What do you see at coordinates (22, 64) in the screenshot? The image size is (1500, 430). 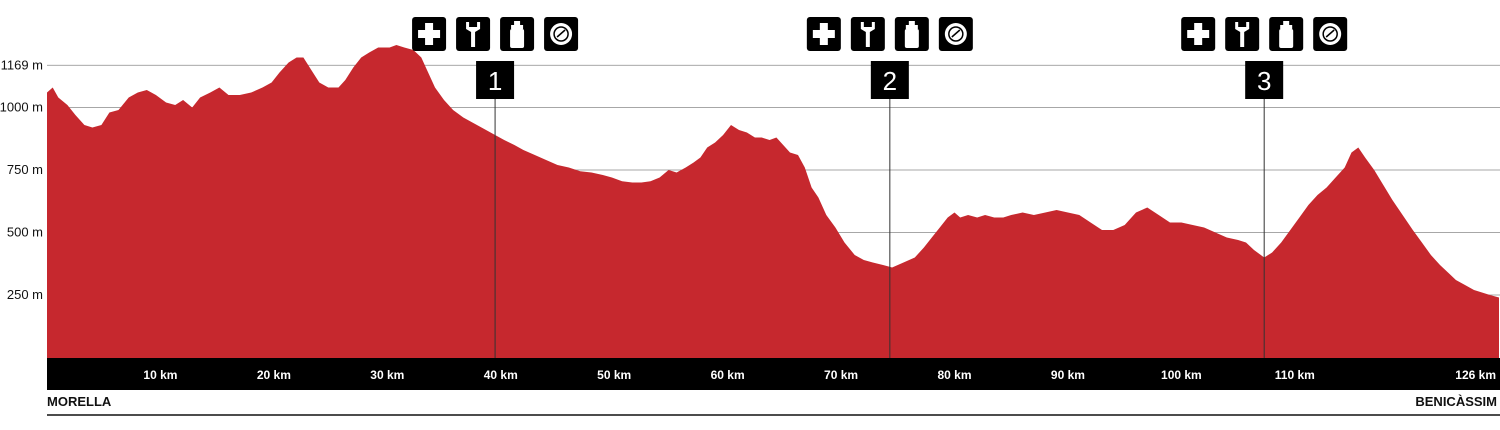 I see `y-tick-label: 1169 m` at bounding box center [22, 64].